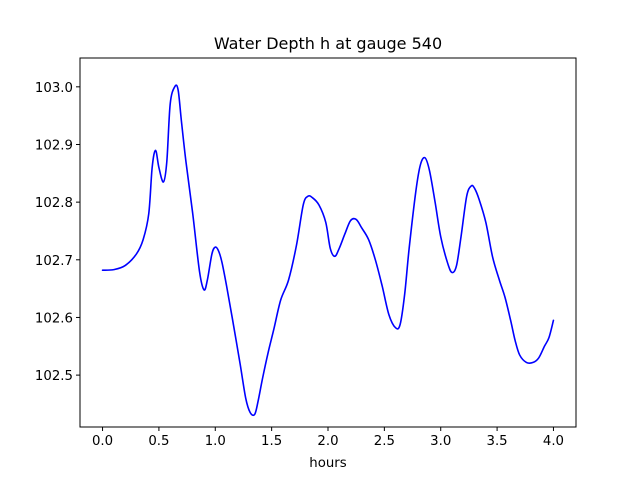 The height and width of the screenshot is (480, 640). I want to click on y-tick-label: 102.8, so click(54, 203).